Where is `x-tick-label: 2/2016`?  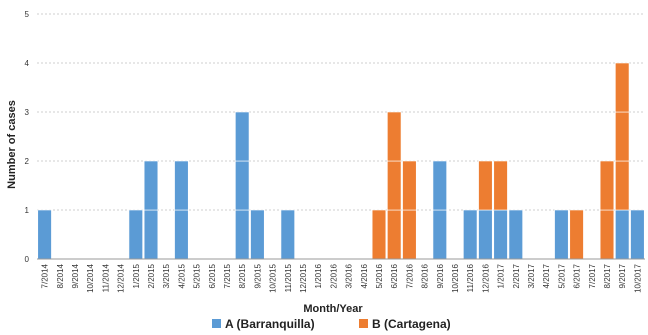 x-tick-label: 2/2016 is located at coordinates (333, 275).